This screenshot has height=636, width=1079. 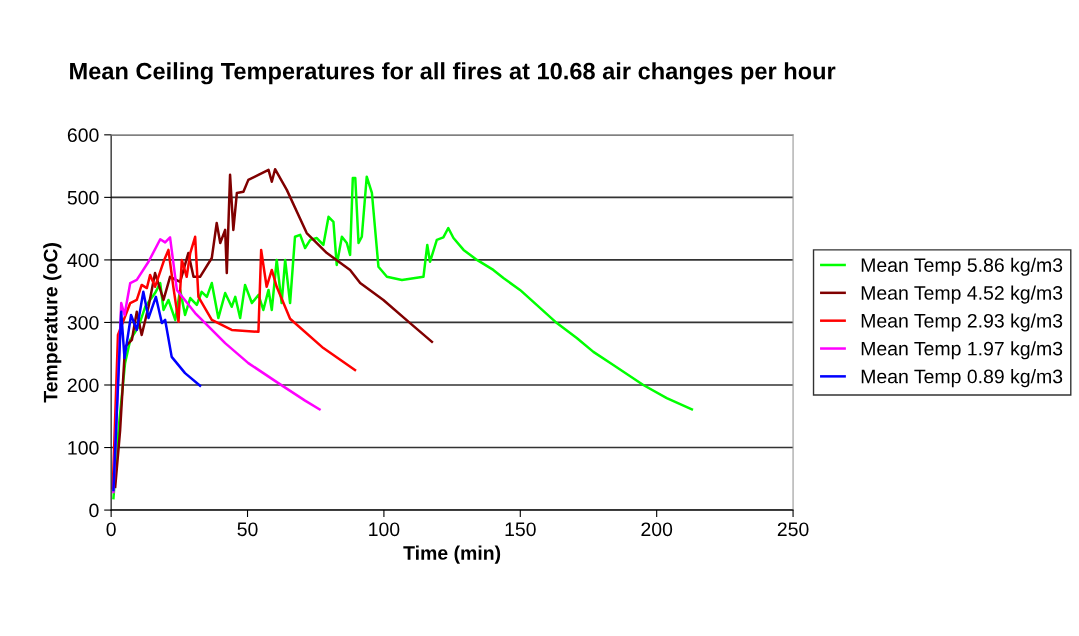 I want to click on y-tick-label: 600, so click(x=83, y=135).